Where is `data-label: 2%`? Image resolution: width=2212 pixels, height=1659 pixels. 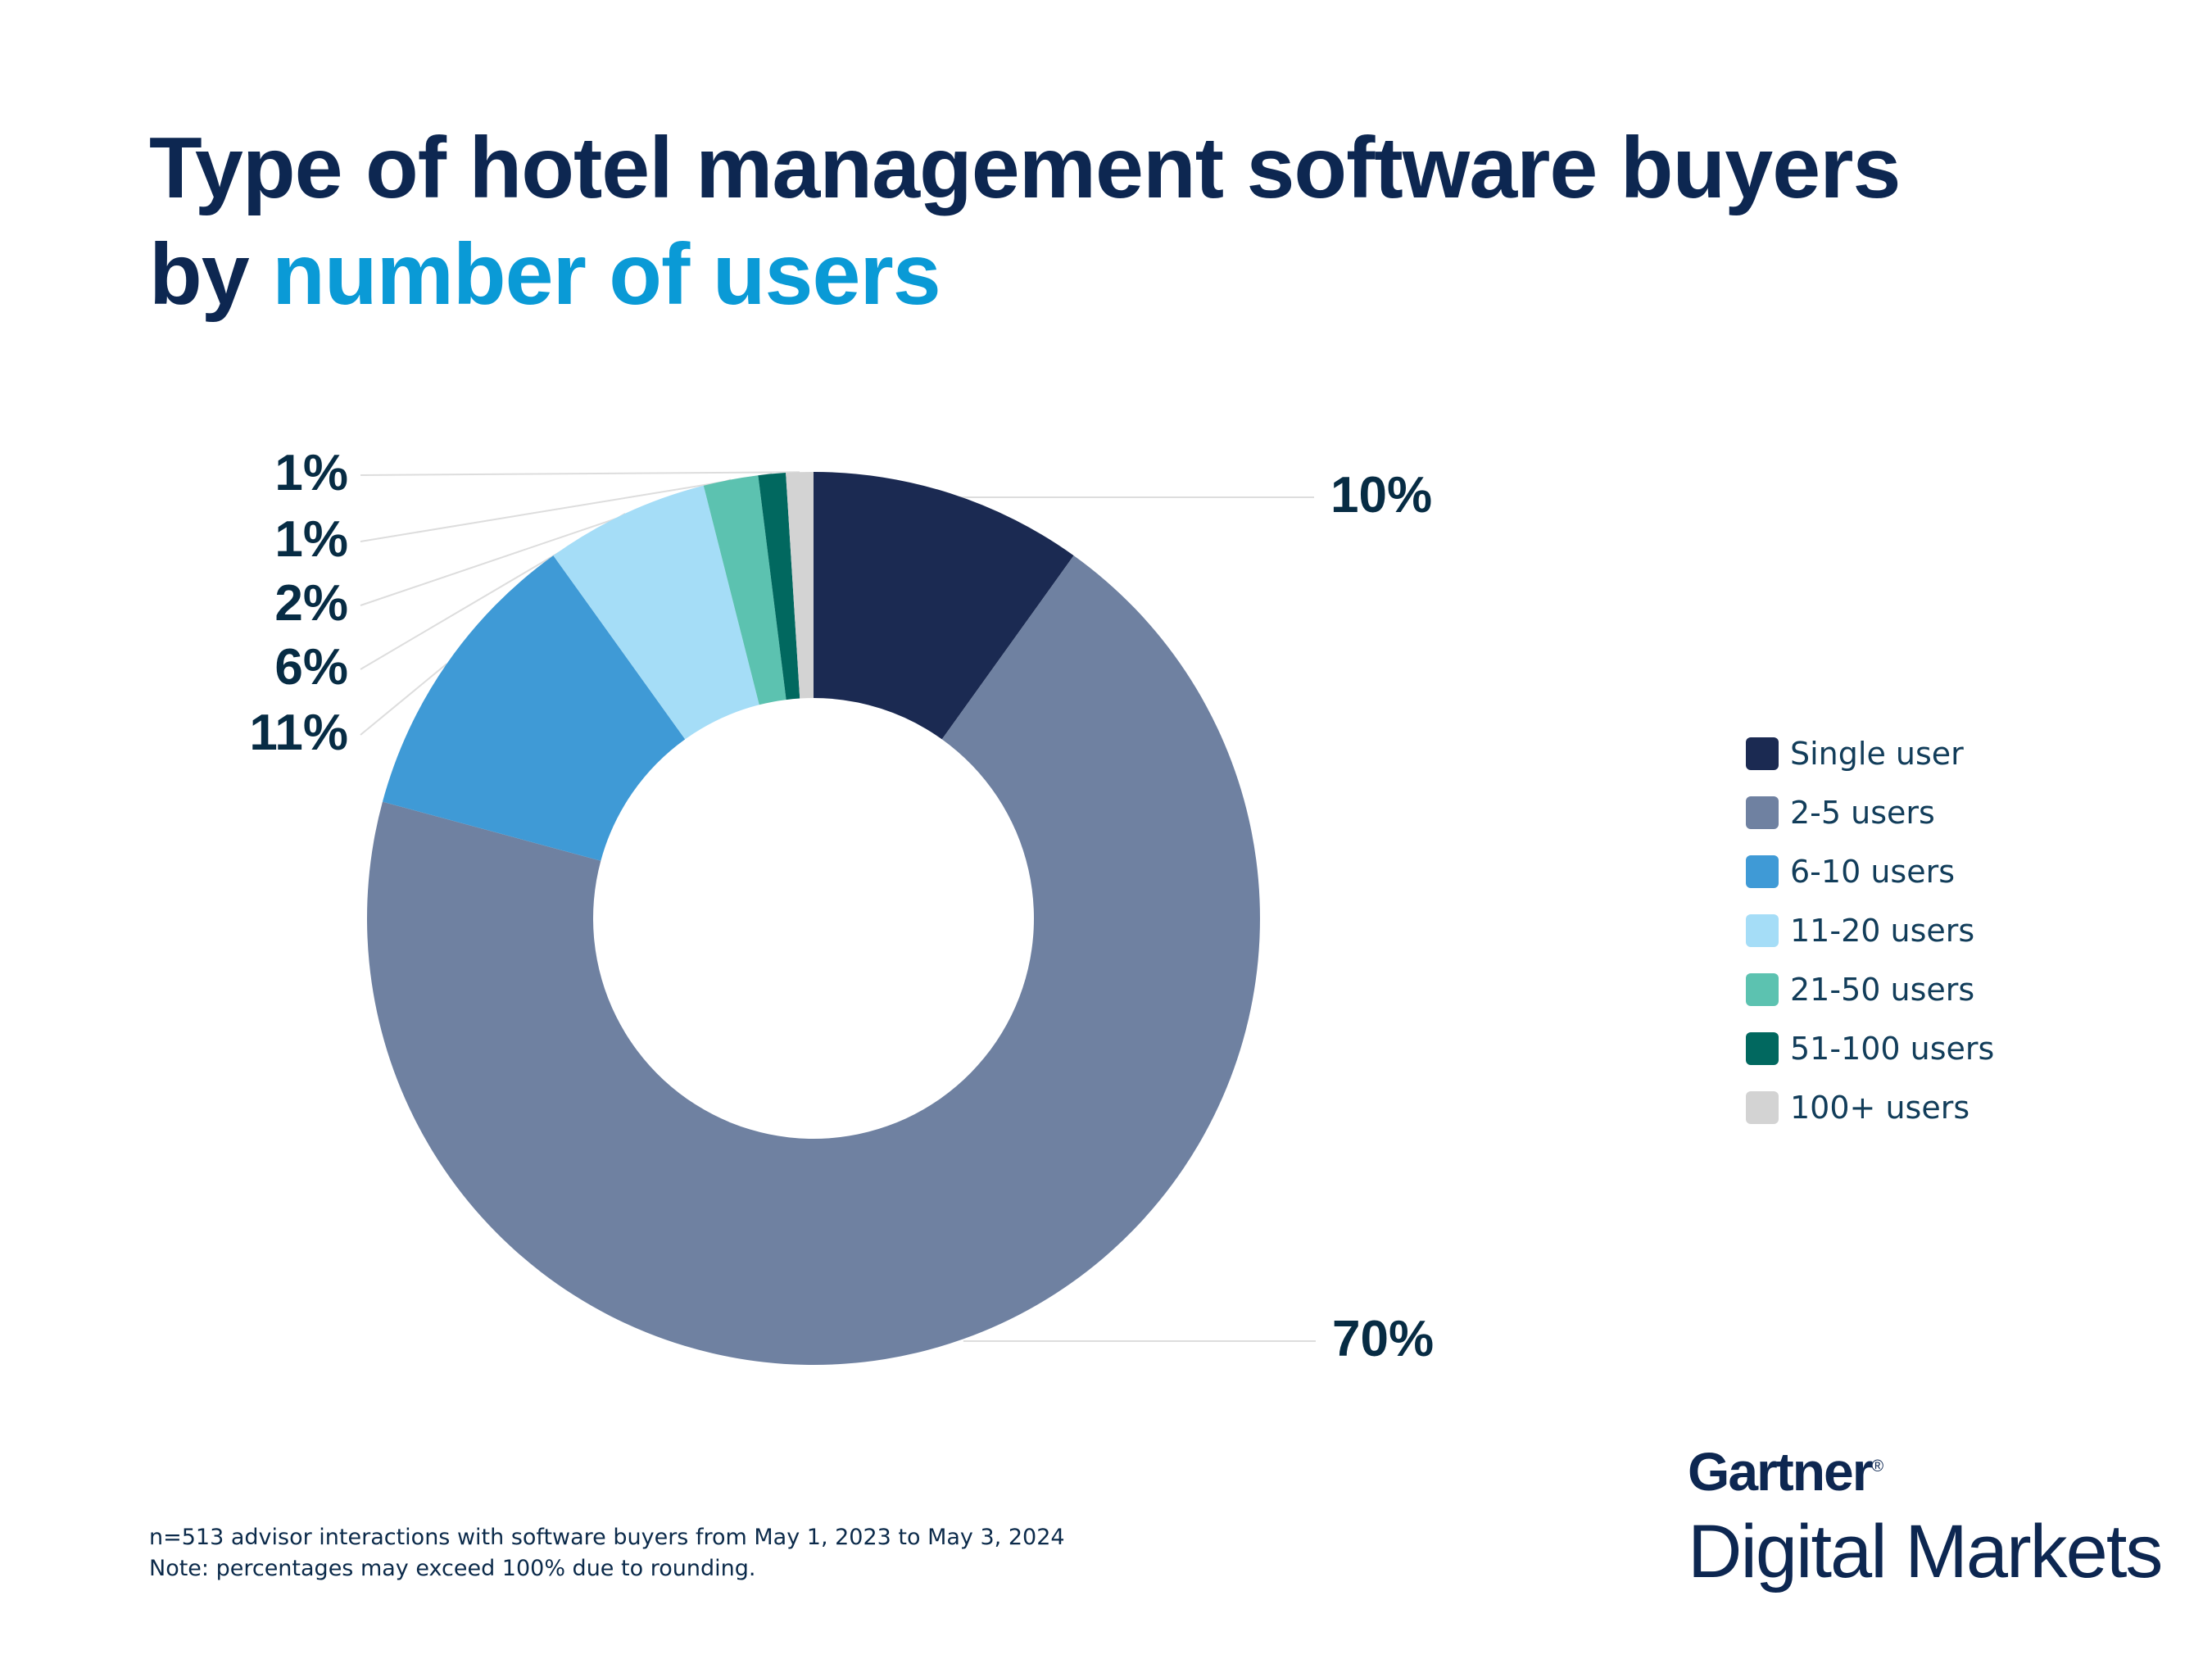 data-label: 2% is located at coordinates (311, 603).